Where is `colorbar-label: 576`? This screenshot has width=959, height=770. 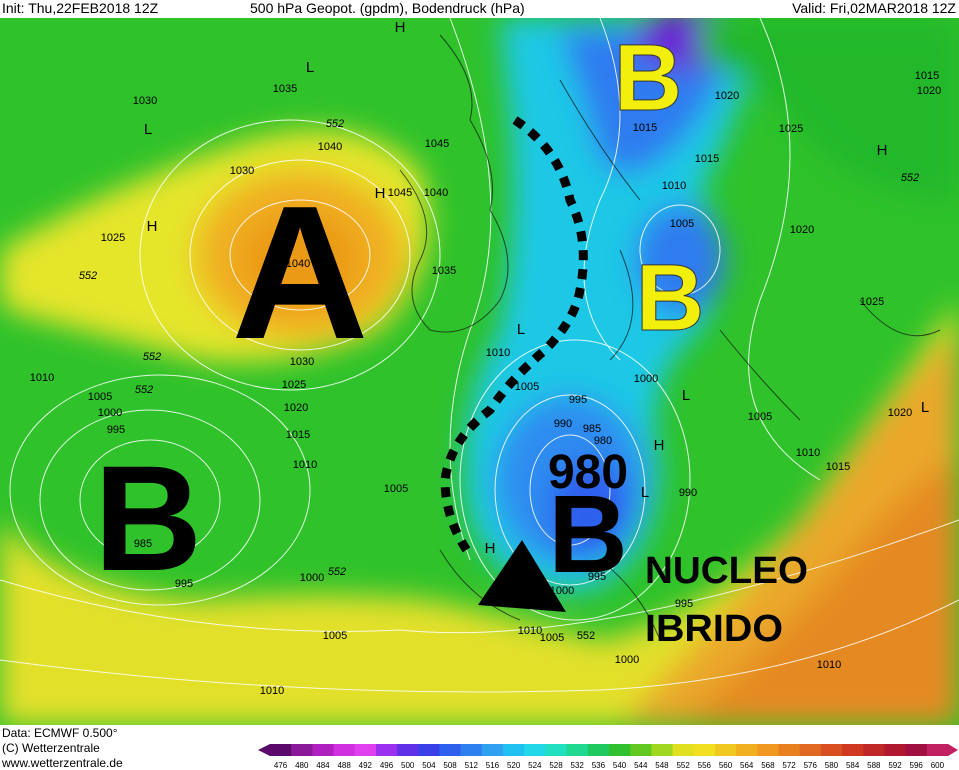
colorbar-label: 576 is located at coordinates (811, 765).